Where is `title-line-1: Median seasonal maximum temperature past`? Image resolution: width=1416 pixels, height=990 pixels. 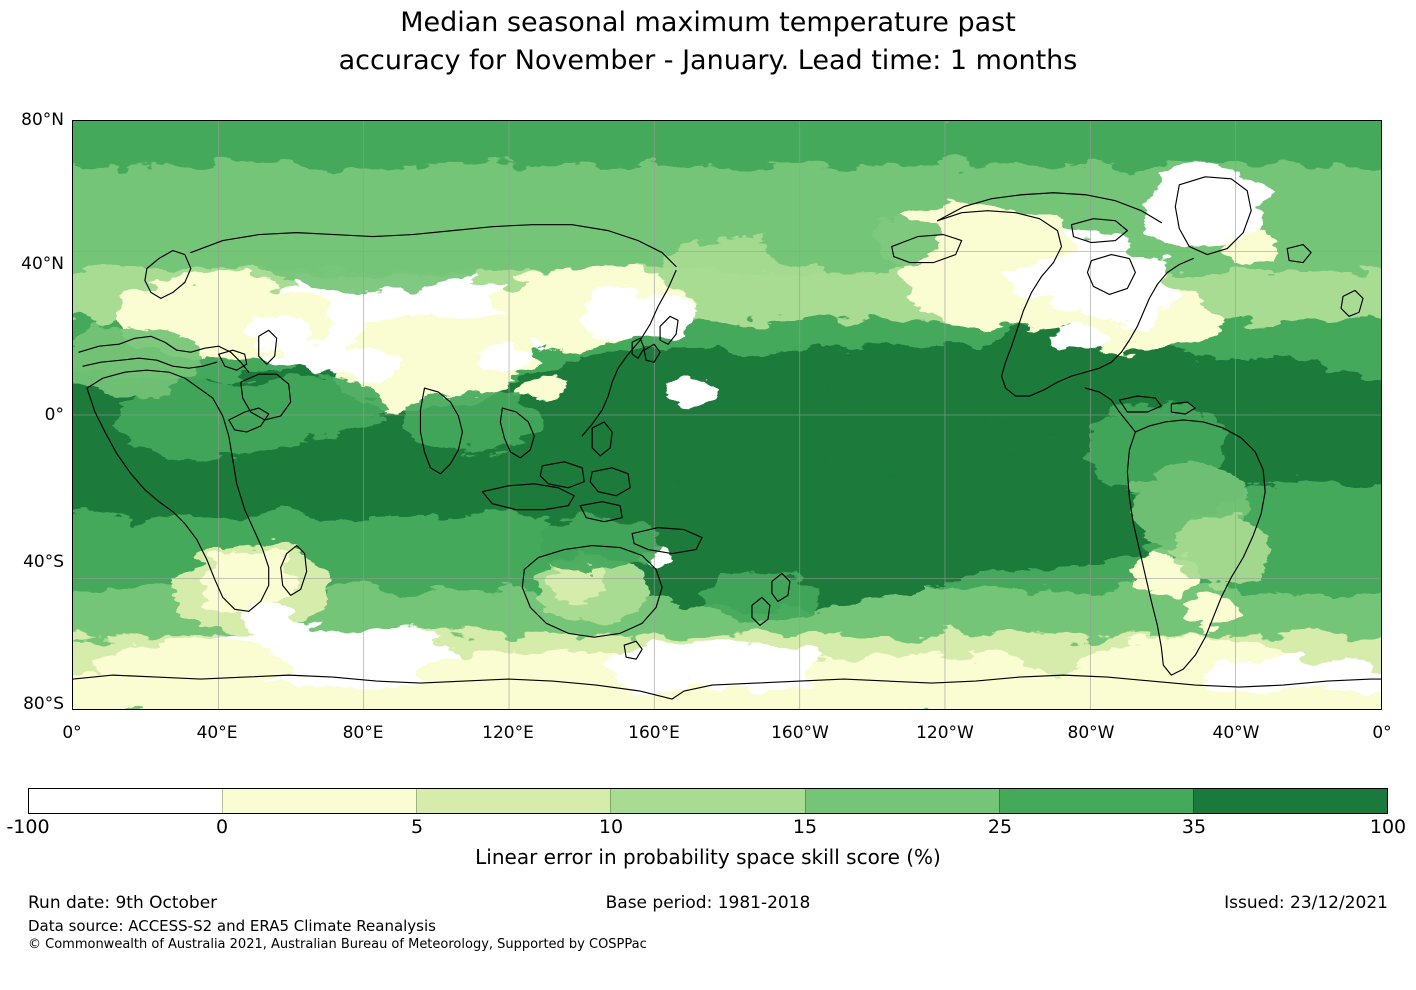
title-line-1: Median seasonal maximum temperature past is located at coordinates (708, 22).